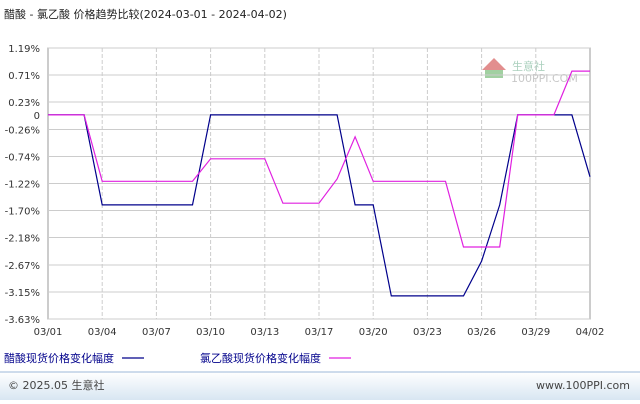 The width and height of the screenshot is (640, 404). I want to click on x-tick-label: 03/23, so click(427, 332).